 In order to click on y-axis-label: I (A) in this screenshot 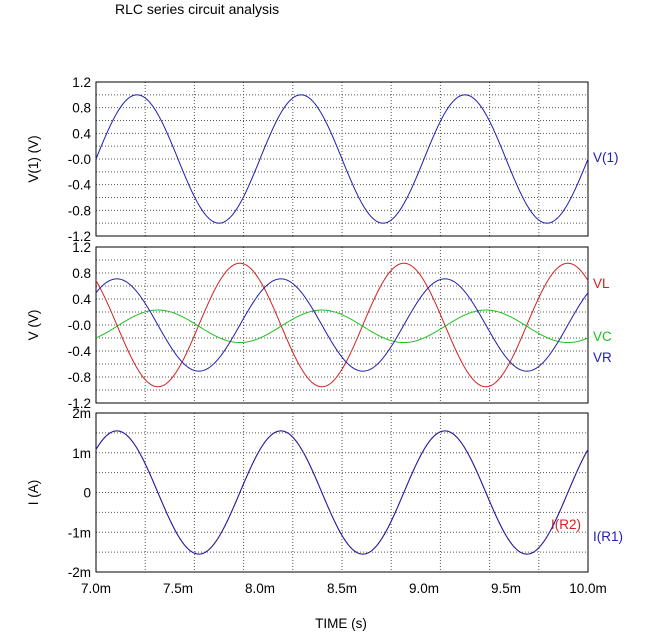, I will do `click(33, 493)`.